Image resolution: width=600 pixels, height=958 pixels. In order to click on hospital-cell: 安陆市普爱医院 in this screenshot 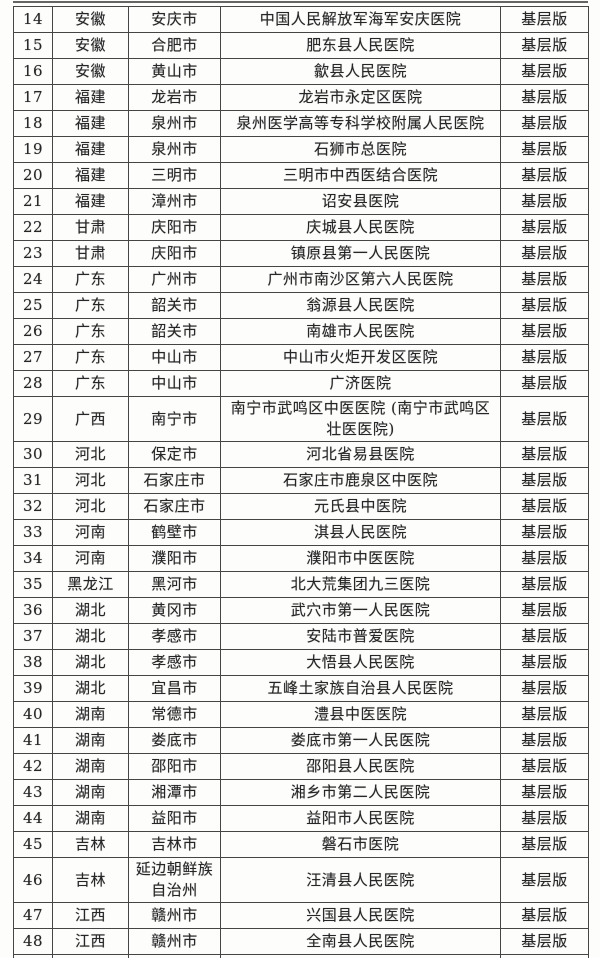, I will do `click(360, 636)`.